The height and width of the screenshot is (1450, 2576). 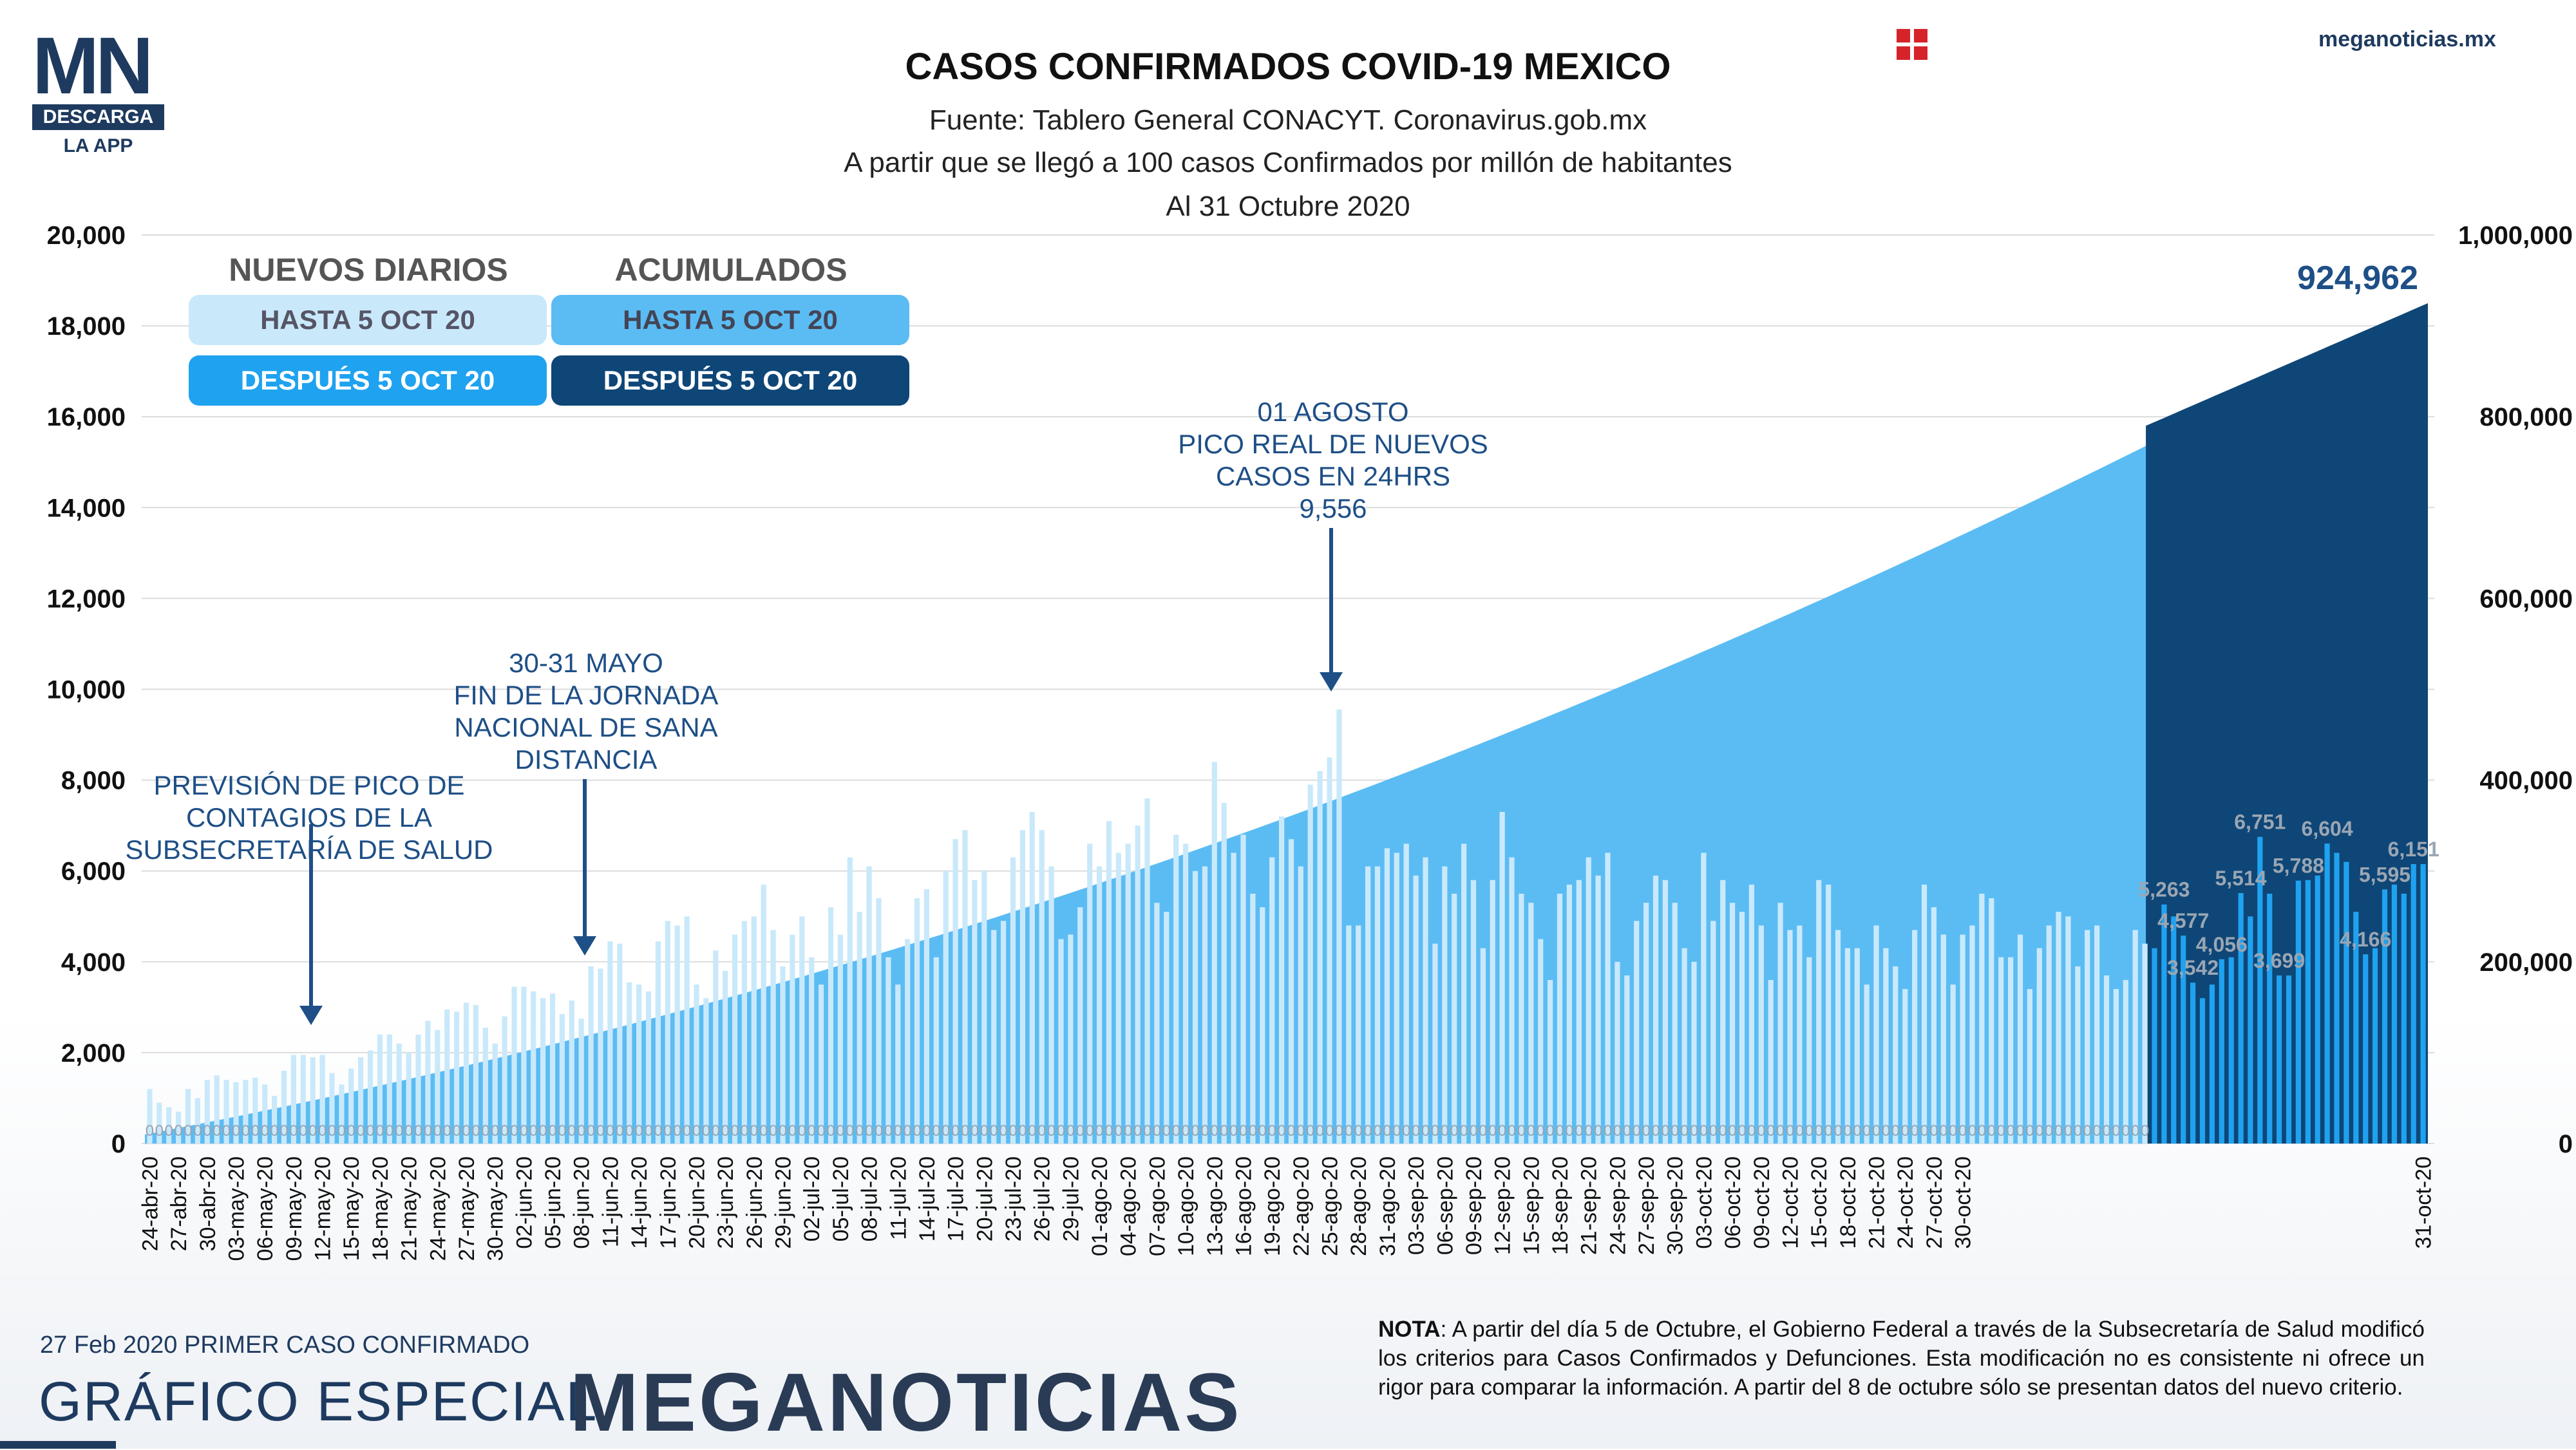 What do you see at coordinates (98, 145) in the screenshot?
I see `logo-app: LA APP` at bounding box center [98, 145].